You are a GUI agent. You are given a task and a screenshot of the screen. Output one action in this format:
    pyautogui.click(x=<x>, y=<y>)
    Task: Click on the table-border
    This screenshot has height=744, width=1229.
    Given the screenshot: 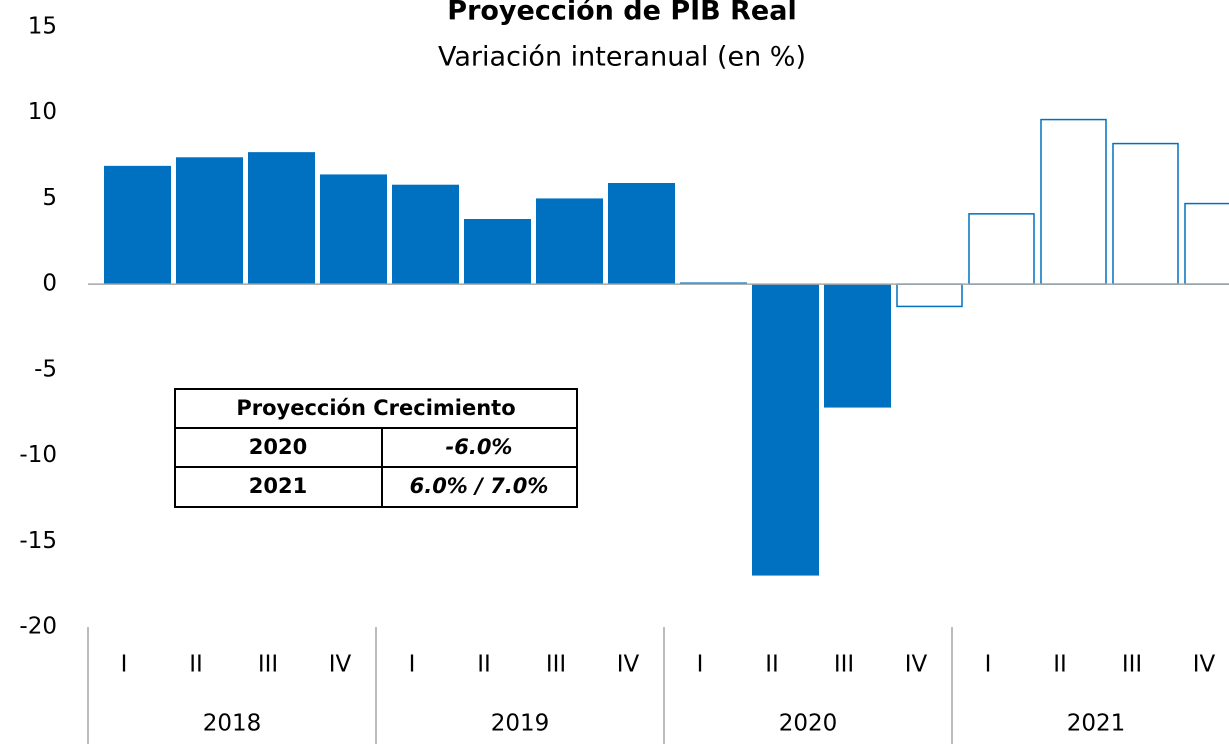 What is the action you would take?
    pyautogui.click(x=376, y=448)
    